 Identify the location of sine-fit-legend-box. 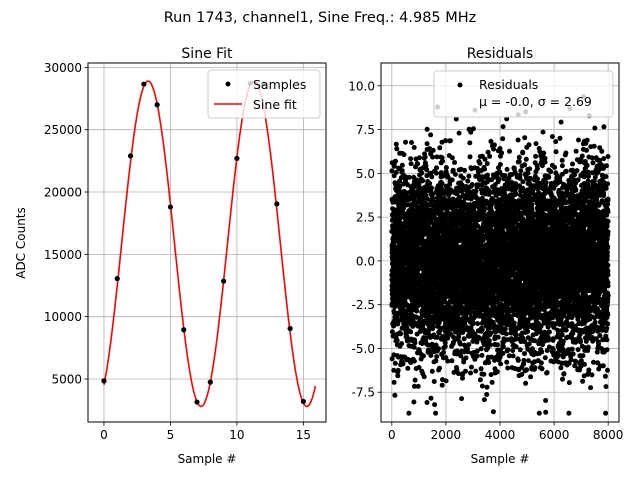
(264, 94).